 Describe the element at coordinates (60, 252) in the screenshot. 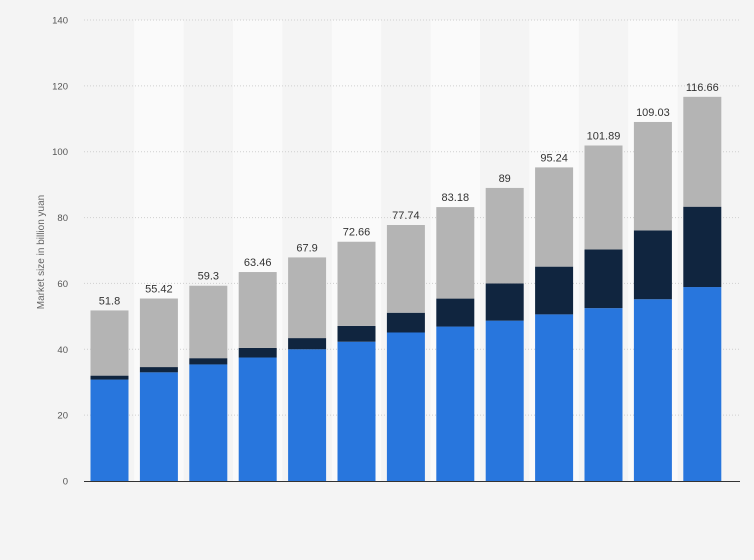

I see `y-axis-ticks: 0 20 40 60 80 100 120 140` at that location.